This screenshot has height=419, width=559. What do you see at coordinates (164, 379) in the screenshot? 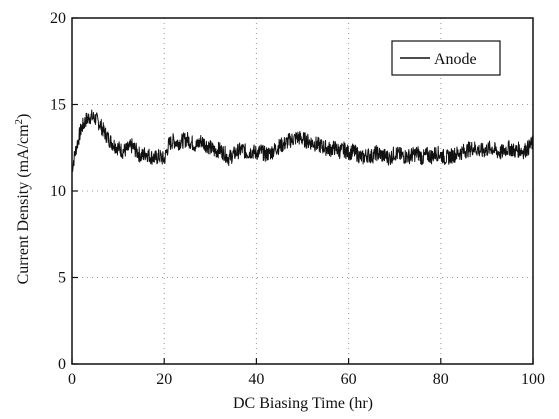
I see `x-tick-label: 20` at bounding box center [164, 379].